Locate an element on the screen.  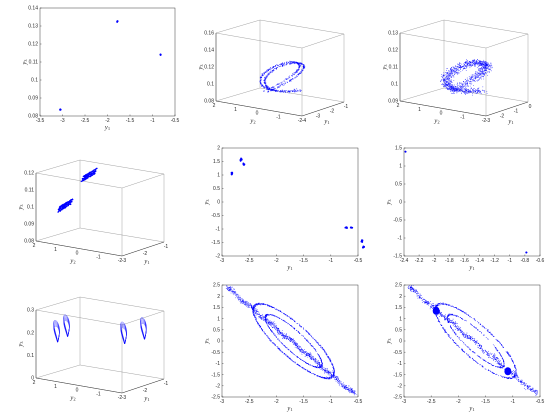
tick-label: 0.11 is located at coordinates (34, 63).